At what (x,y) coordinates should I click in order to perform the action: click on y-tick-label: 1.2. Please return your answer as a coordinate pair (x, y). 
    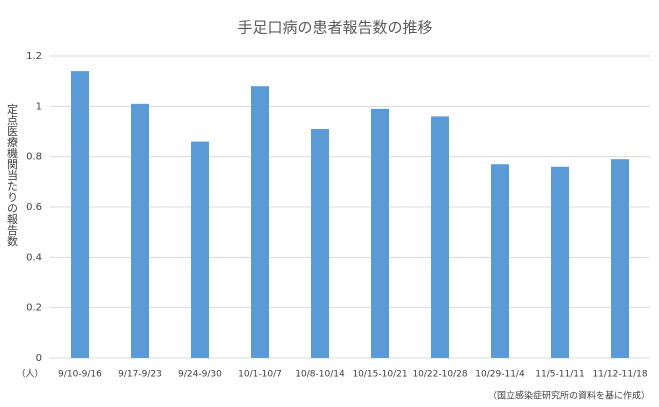
    Looking at the image, I should click on (34, 56).